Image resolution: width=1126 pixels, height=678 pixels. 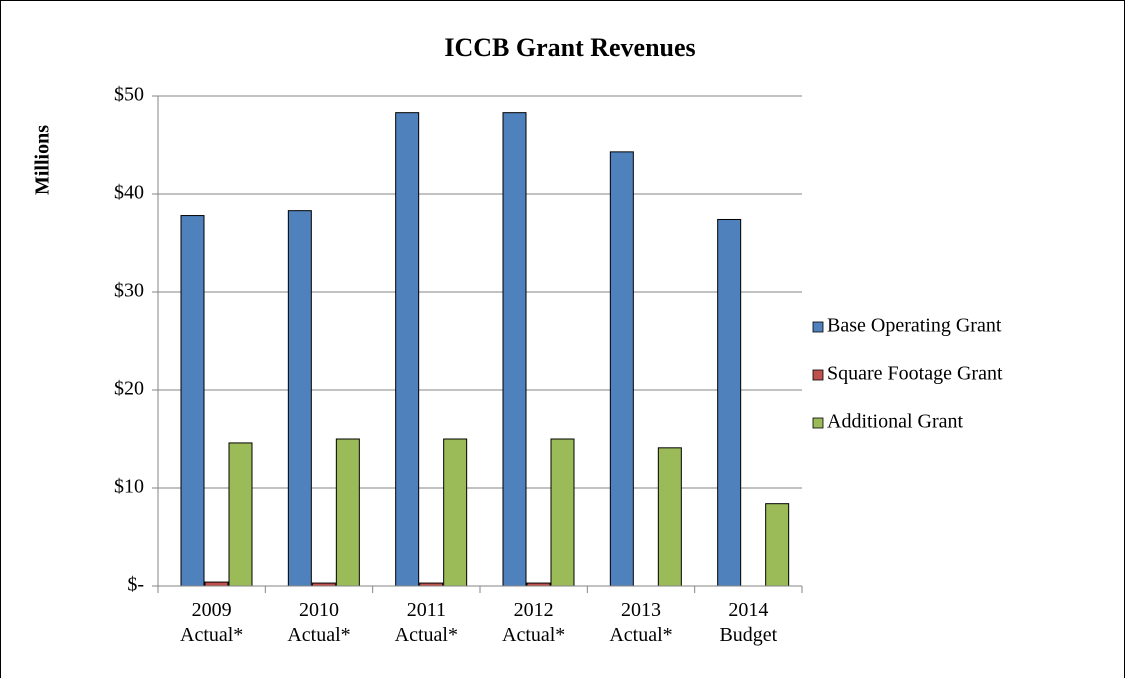 What do you see at coordinates (569, 47) in the screenshot?
I see `chart-title: ICCB Grant Revenues` at bounding box center [569, 47].